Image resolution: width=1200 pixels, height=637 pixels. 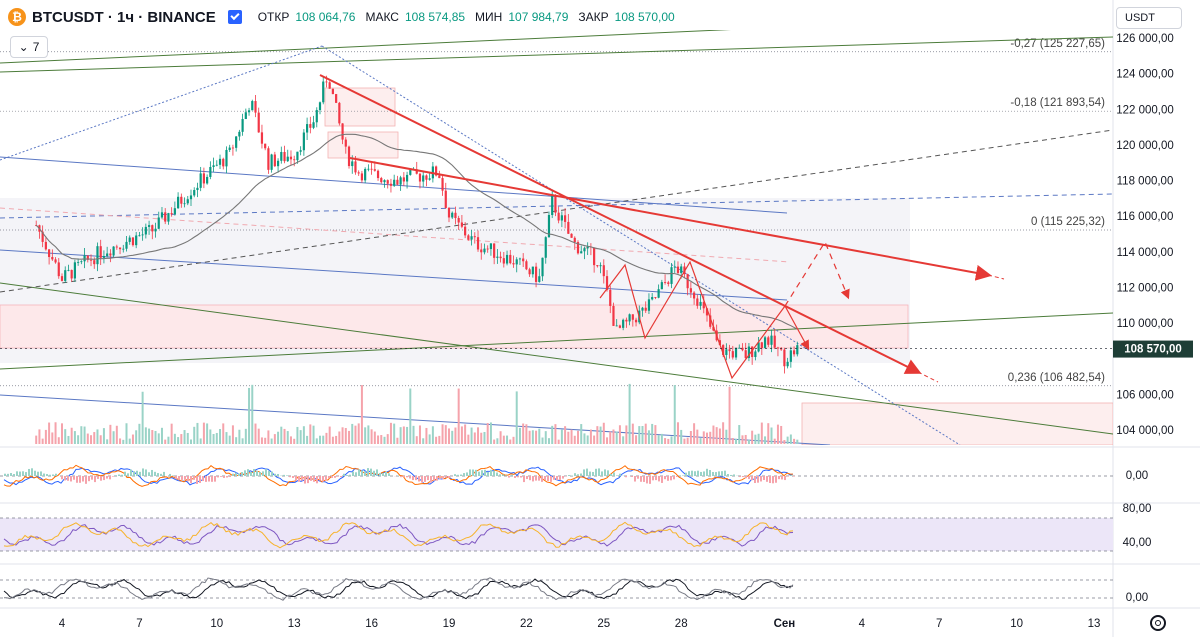 I want to click on x-tick-label: 7, so click(x=139, y=624).